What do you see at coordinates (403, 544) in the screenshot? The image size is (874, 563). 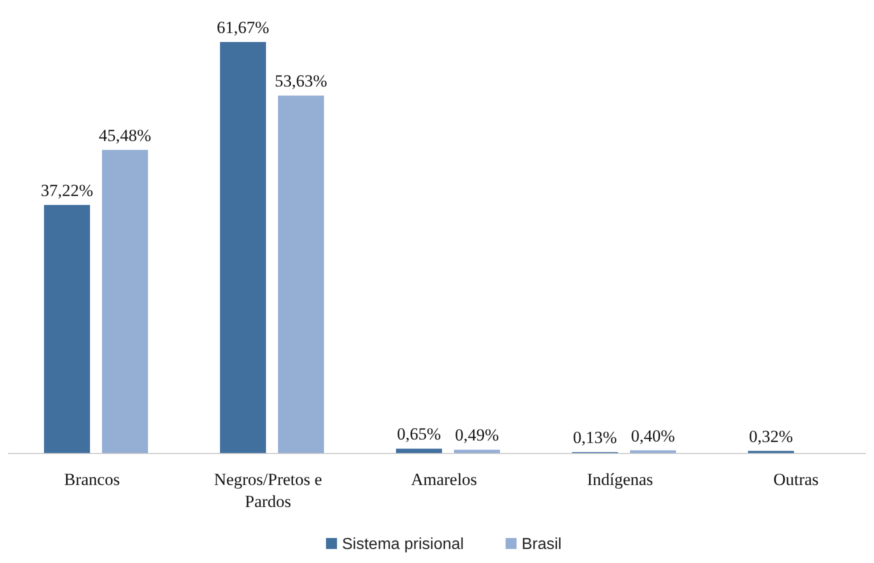 I see `legend-label: Sistema prisional` at bounding box center [403, 544].